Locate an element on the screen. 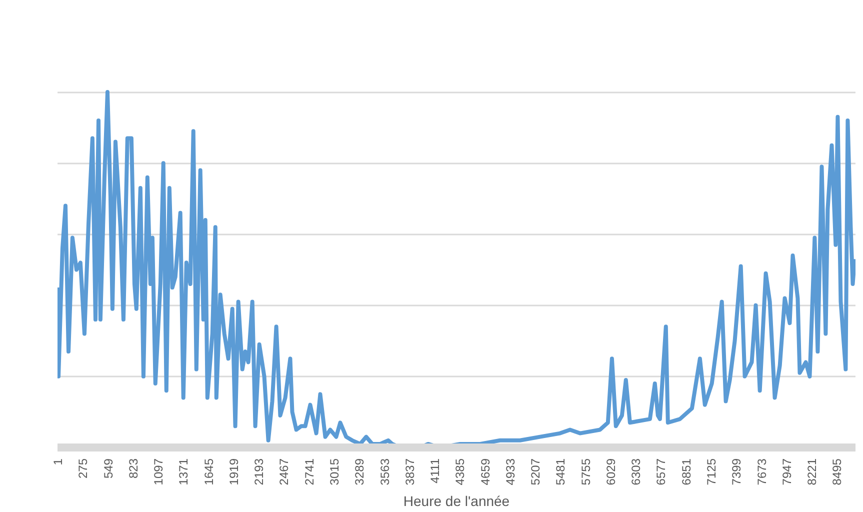  x-tick-label: 3563 is located at coordinates (385, 472).